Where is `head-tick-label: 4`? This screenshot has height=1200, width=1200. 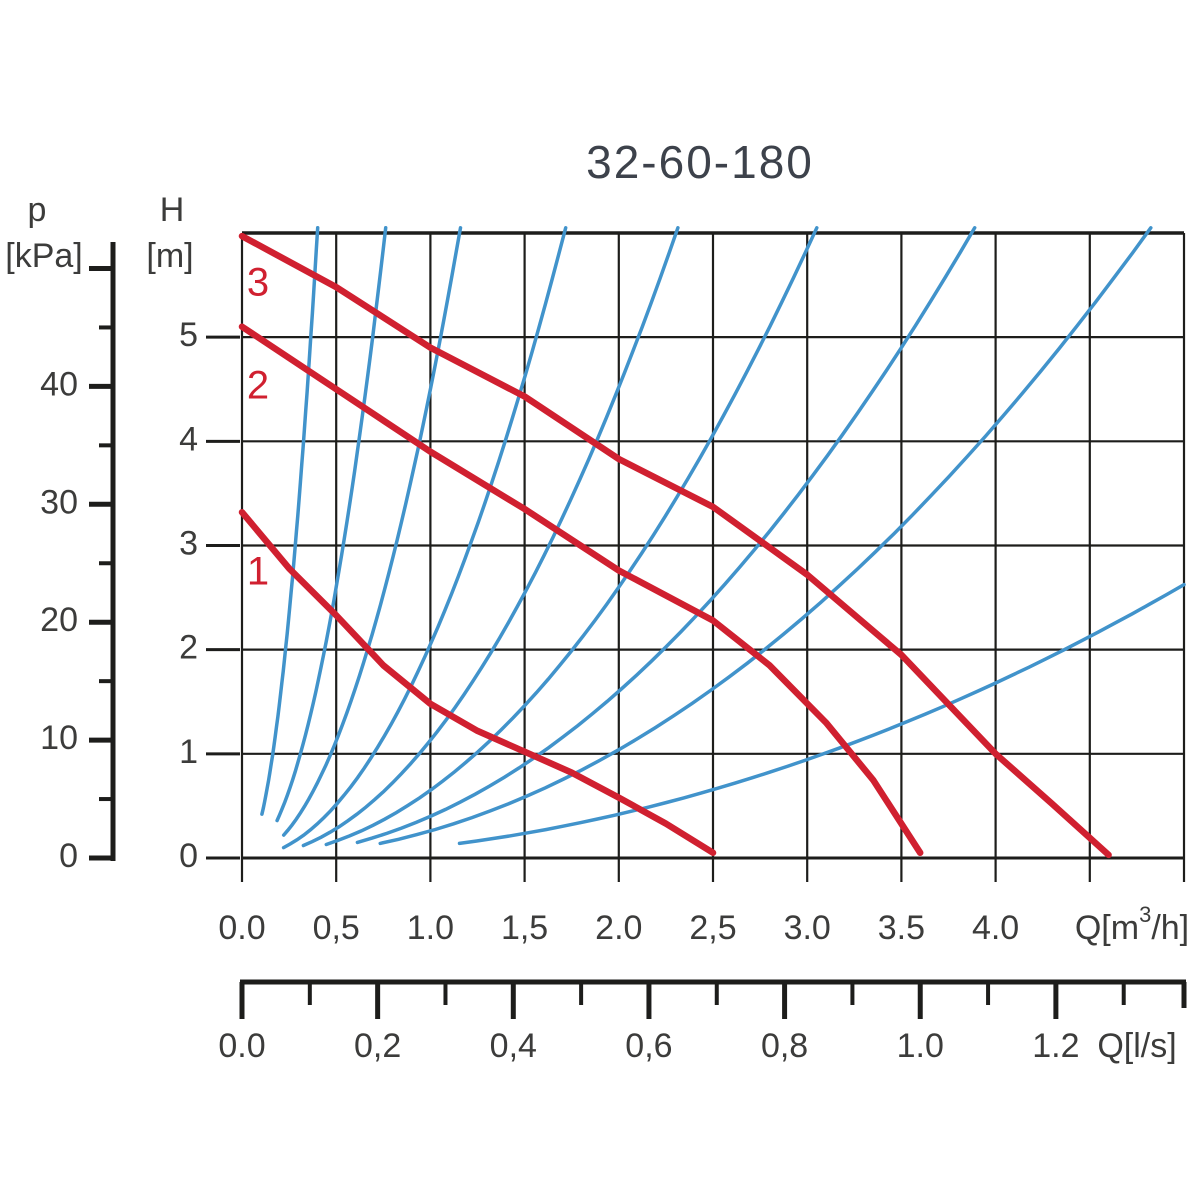
head-tick-label: 4 is located at coordinates (188, 439).